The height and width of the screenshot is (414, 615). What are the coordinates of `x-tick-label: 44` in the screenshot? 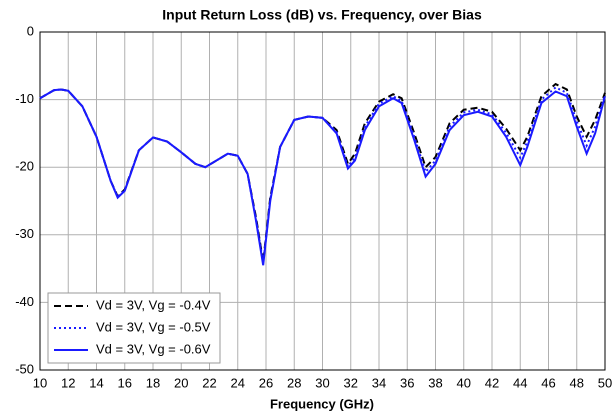 It's located at (520, 382).